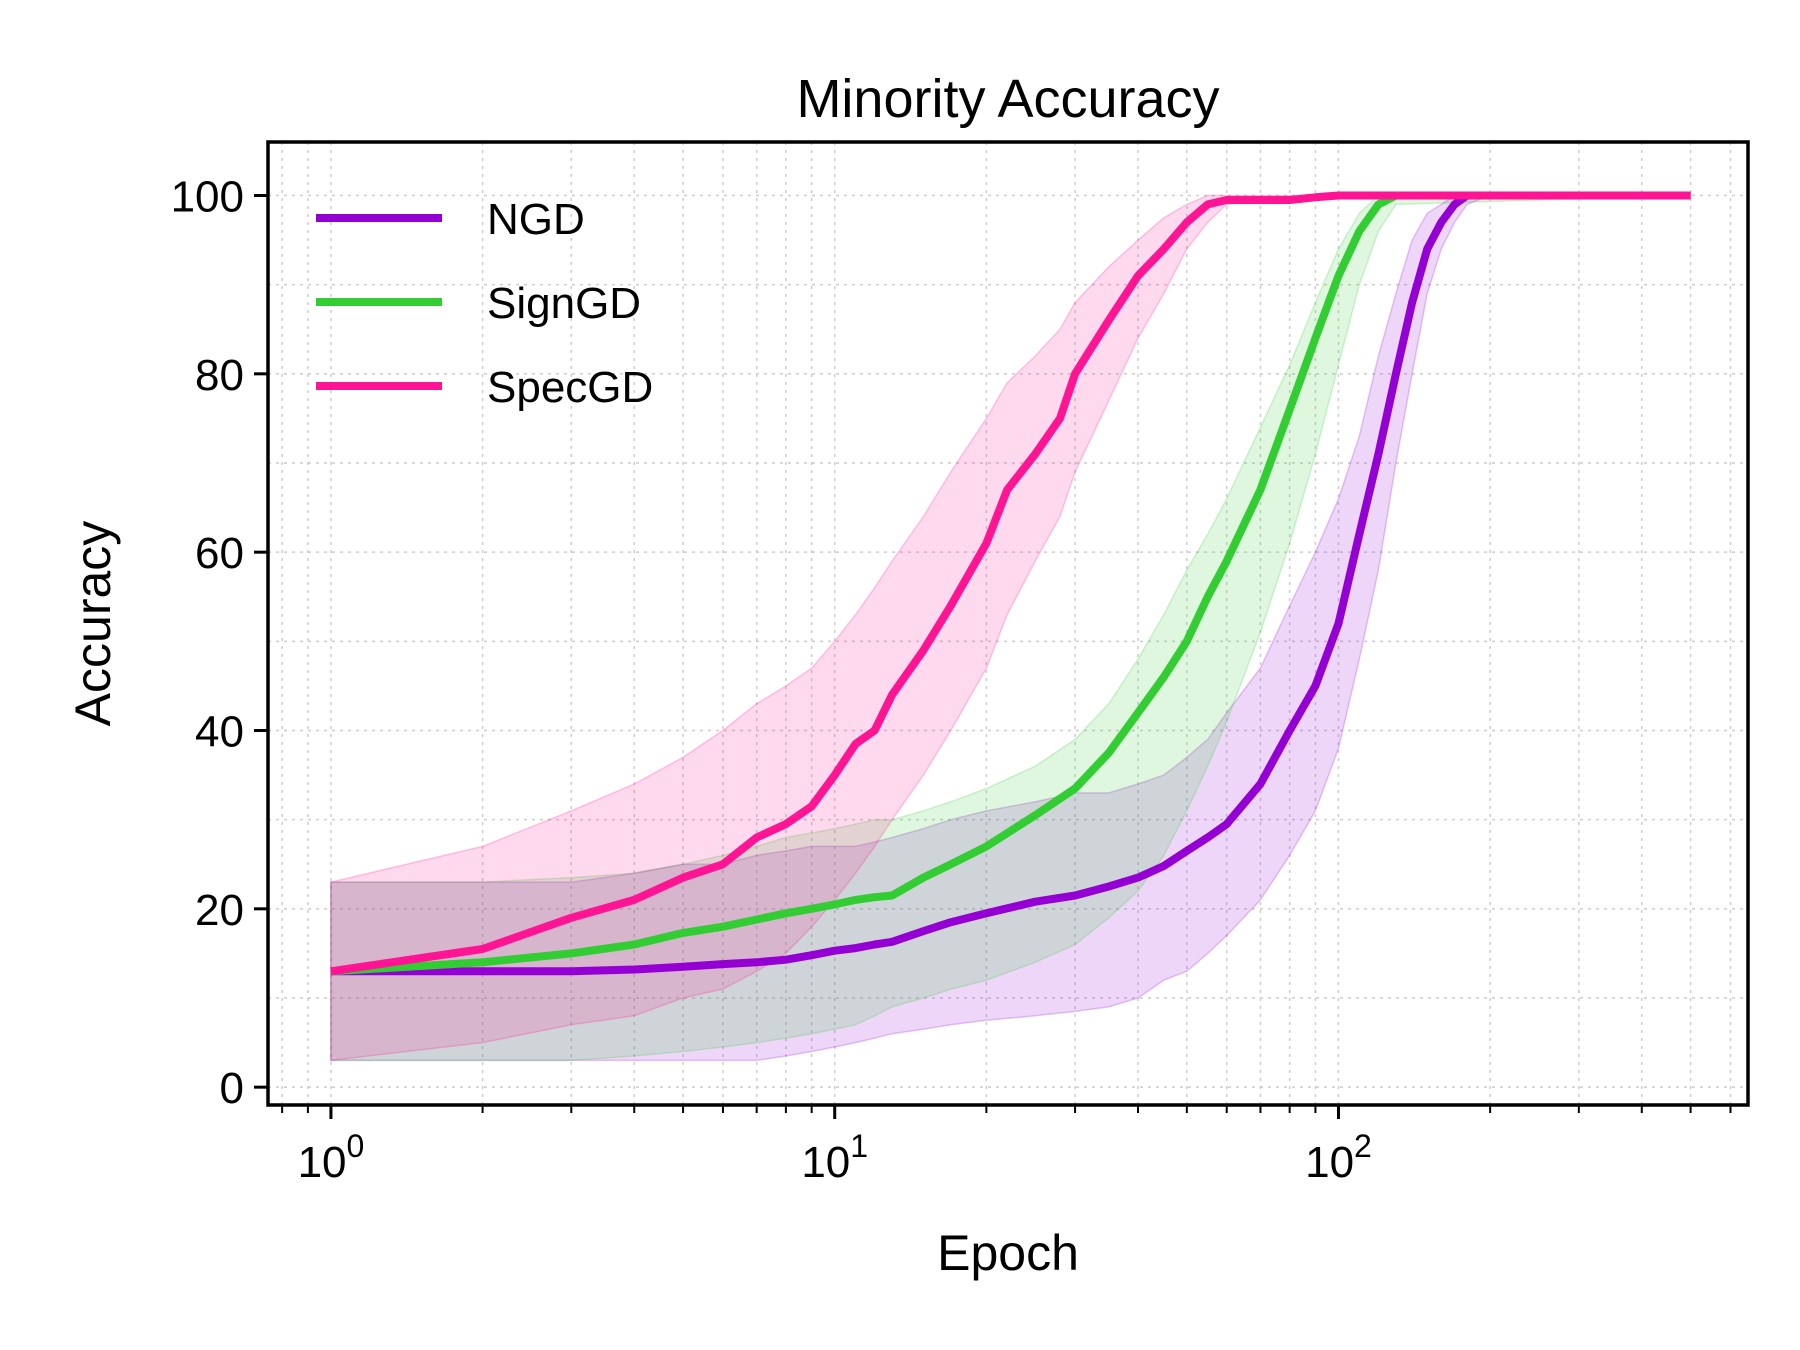 The image size is (1800, 1350). What do you see at coordinates (1363, 1146) in the screenshot?
I see `x-tick-exponent: 2` at bounding box center [1363, 1146].